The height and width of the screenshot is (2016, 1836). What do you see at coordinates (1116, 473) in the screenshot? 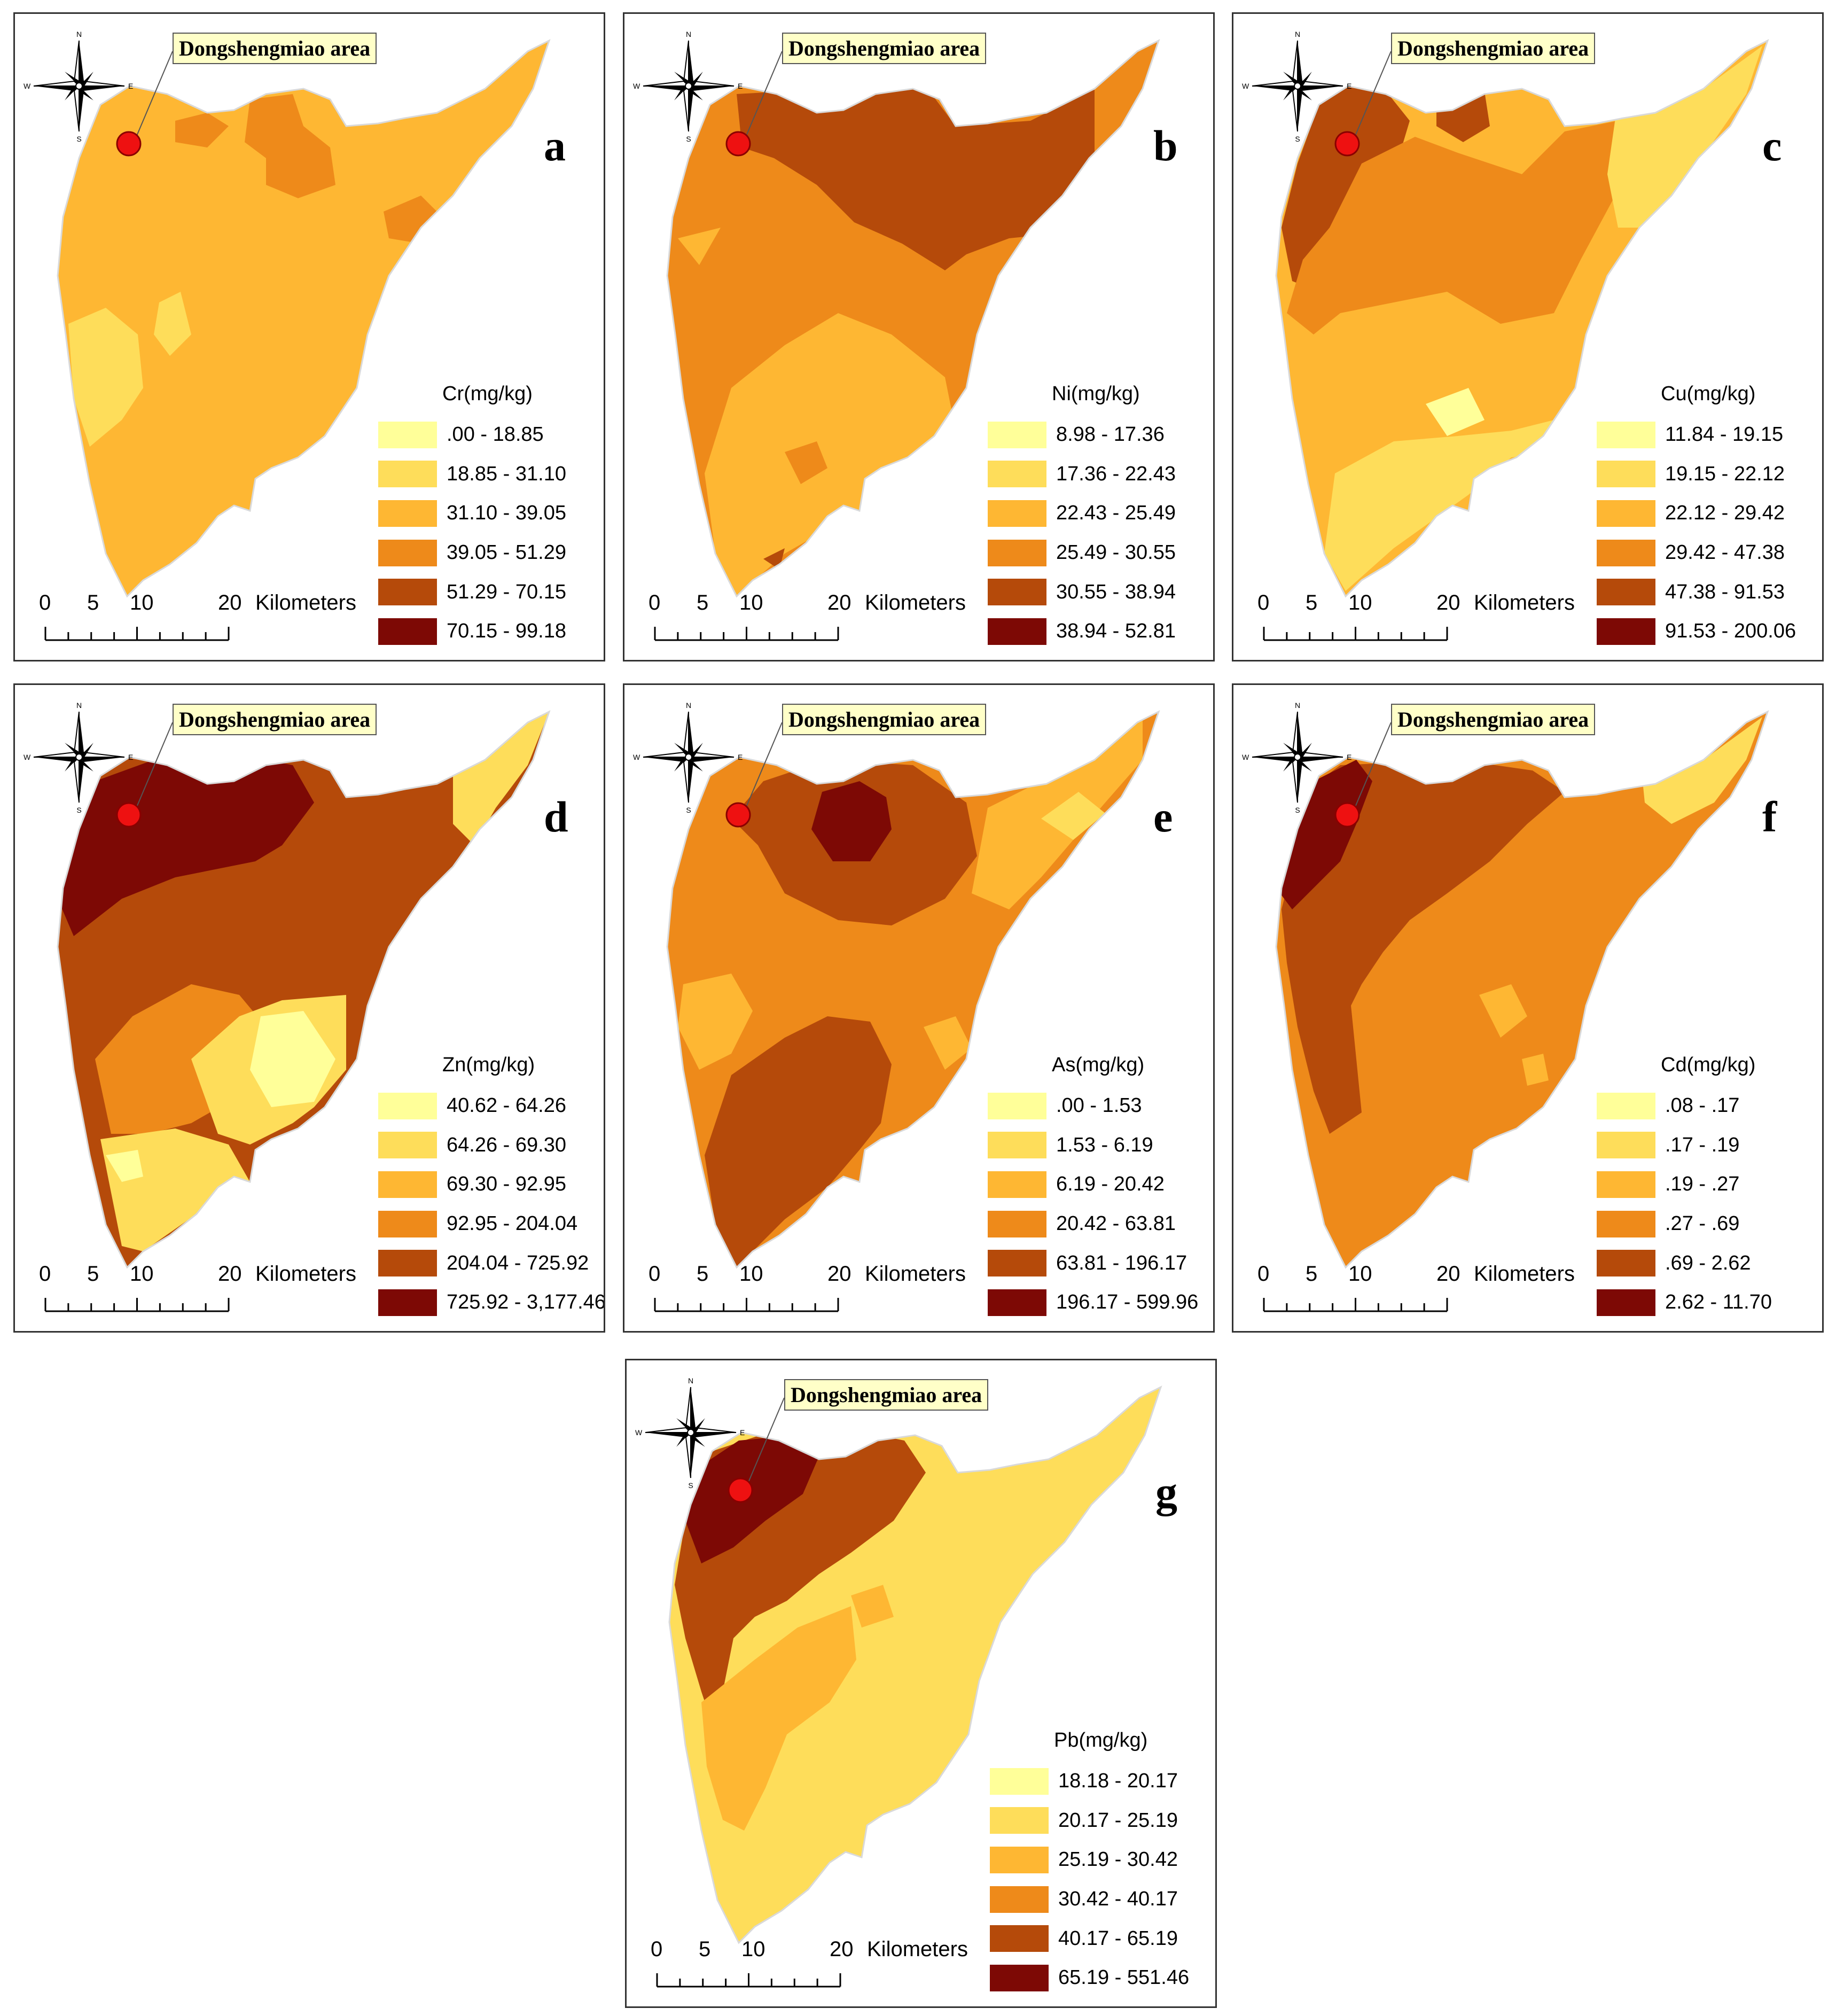
I see `legend-label: 17.36 - 22.43` at bounding box center [1116, 473].